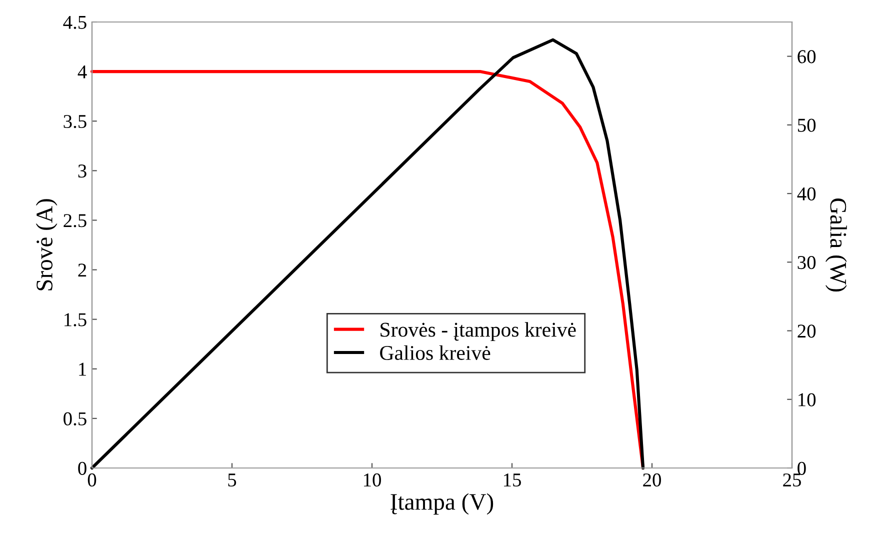  I want to click on x-tick-label: 25, so click(792, 480).